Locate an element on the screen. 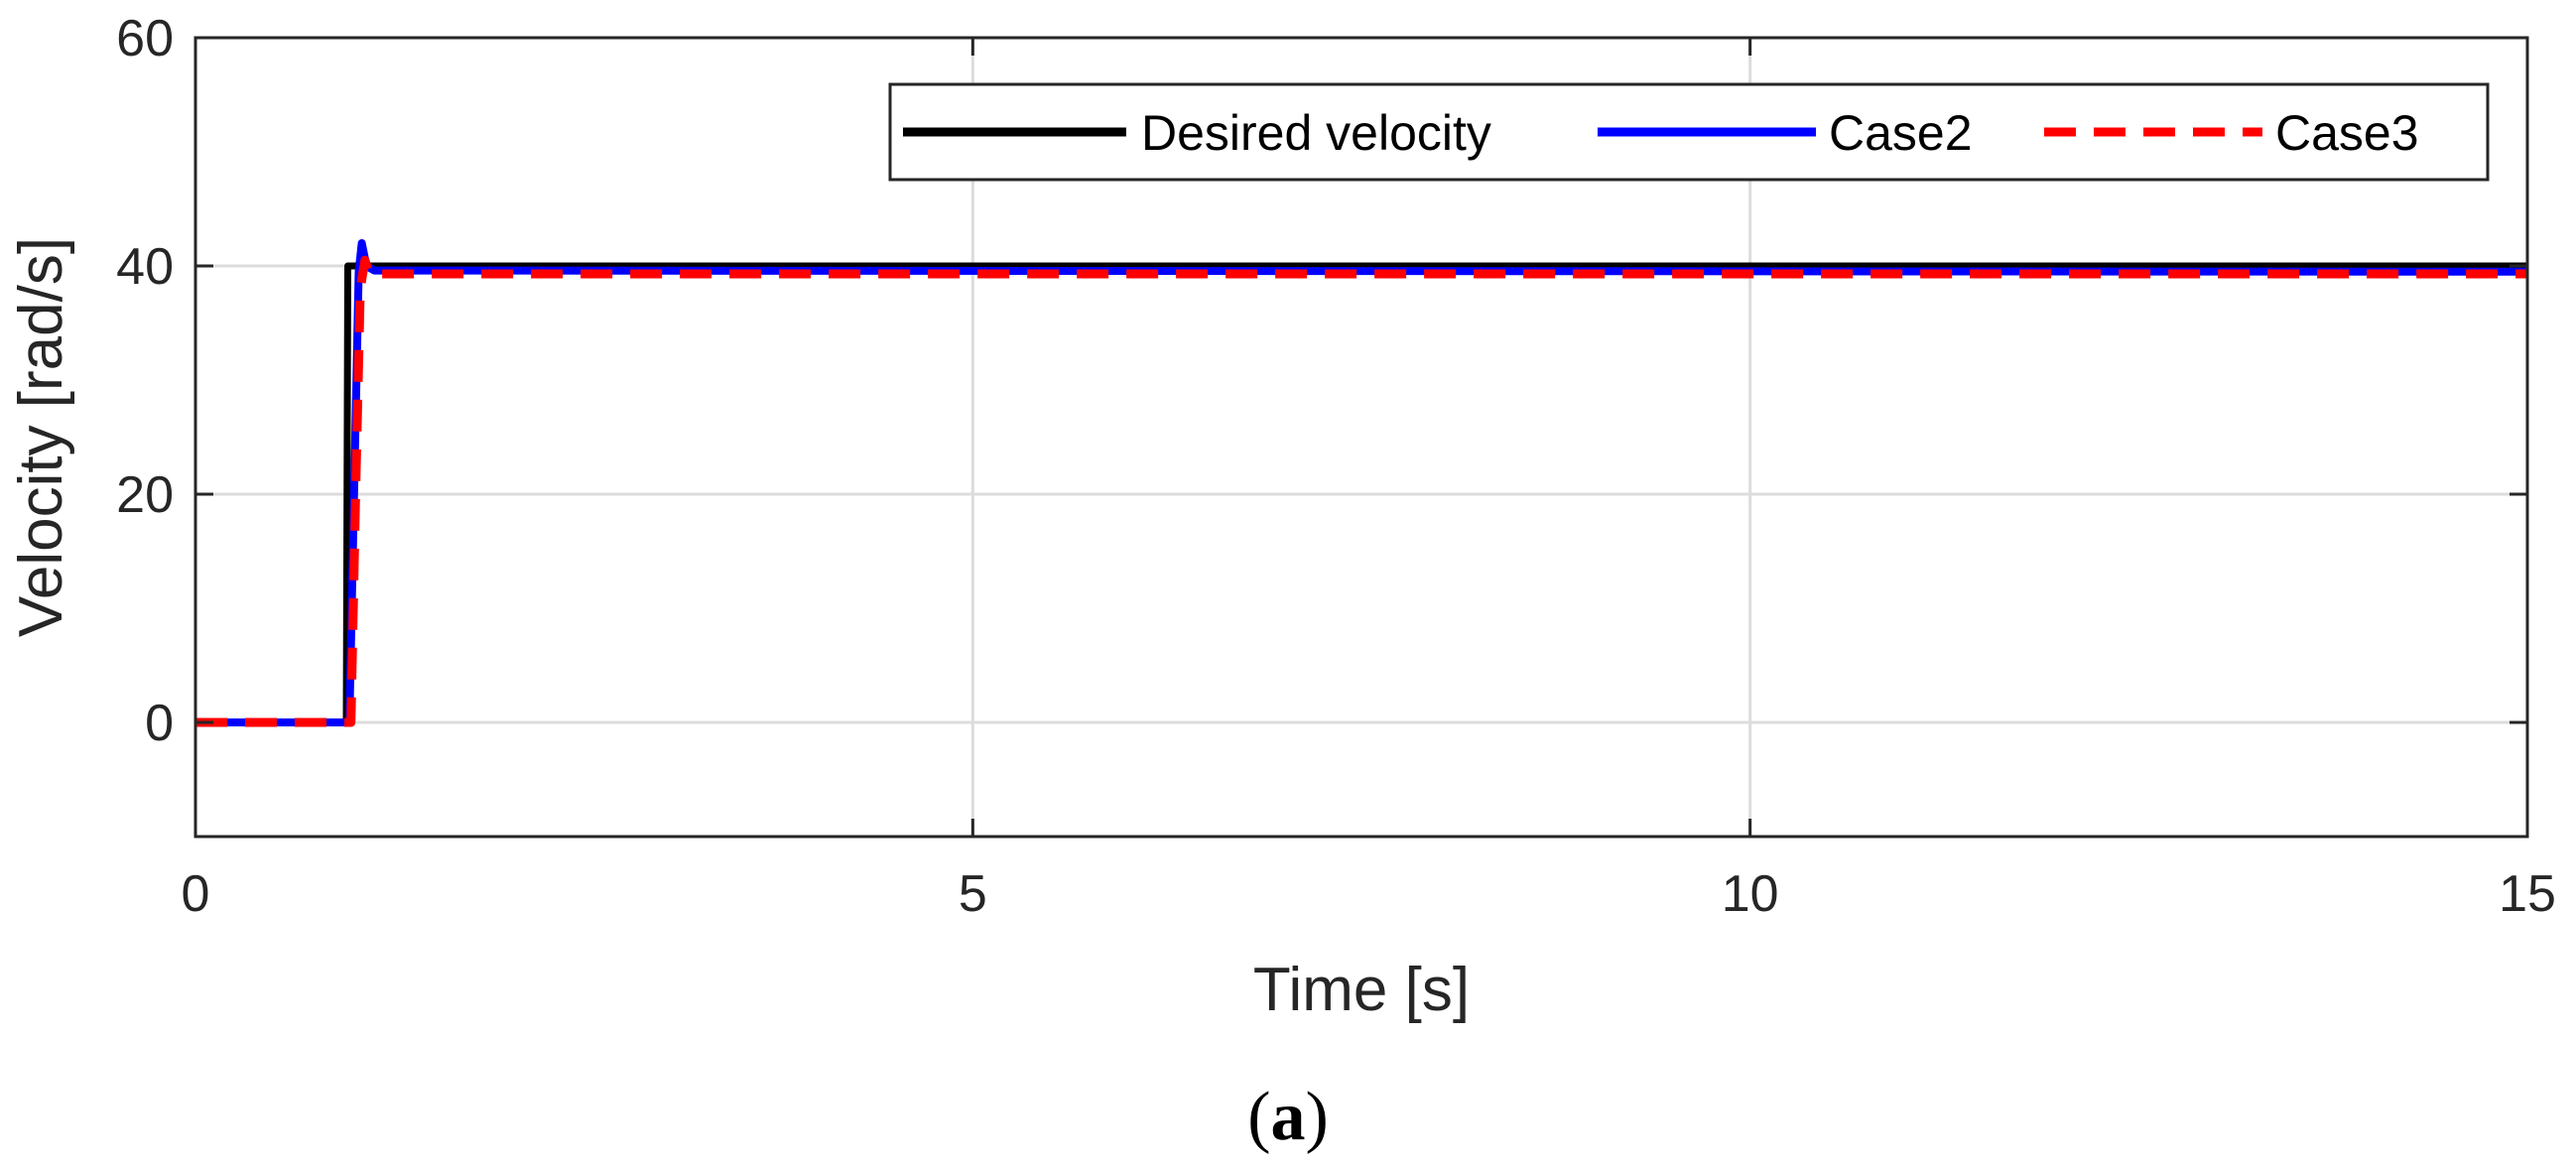 This screenshot has height=1168, width=2576. caption-letter: a is located at coordinates (1289, 1117).